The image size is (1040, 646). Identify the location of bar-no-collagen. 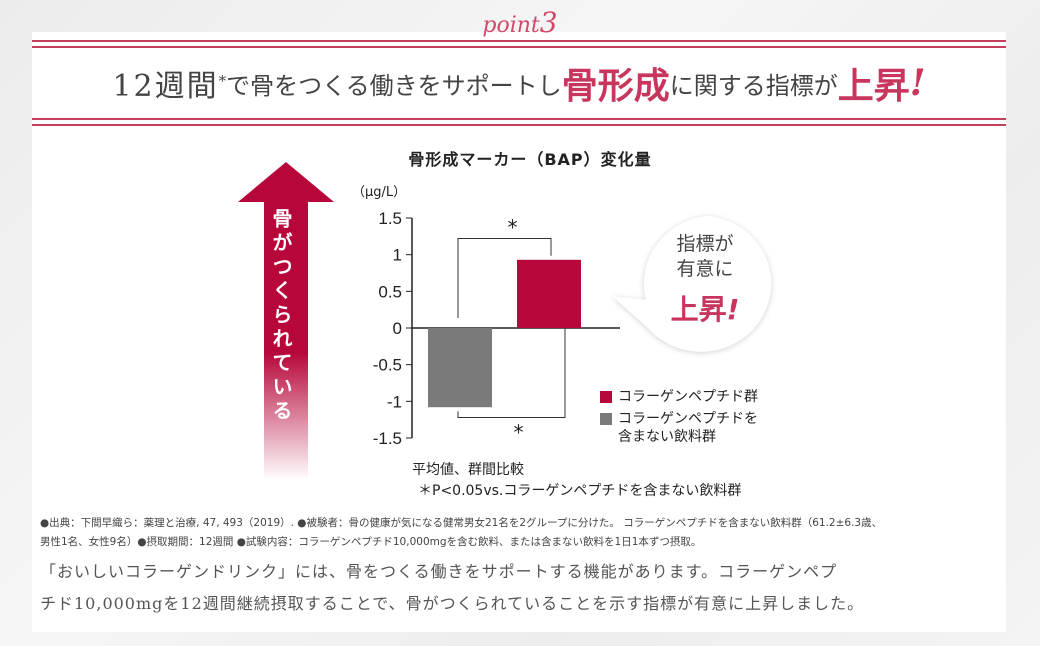
(460, 368).